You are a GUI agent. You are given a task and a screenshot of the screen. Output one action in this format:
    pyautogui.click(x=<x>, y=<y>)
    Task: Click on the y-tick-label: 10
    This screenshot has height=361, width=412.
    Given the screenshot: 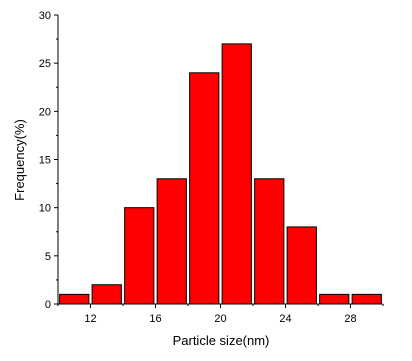 What is the action you would take?
    pyautogui.click(x=45, y=209)
    